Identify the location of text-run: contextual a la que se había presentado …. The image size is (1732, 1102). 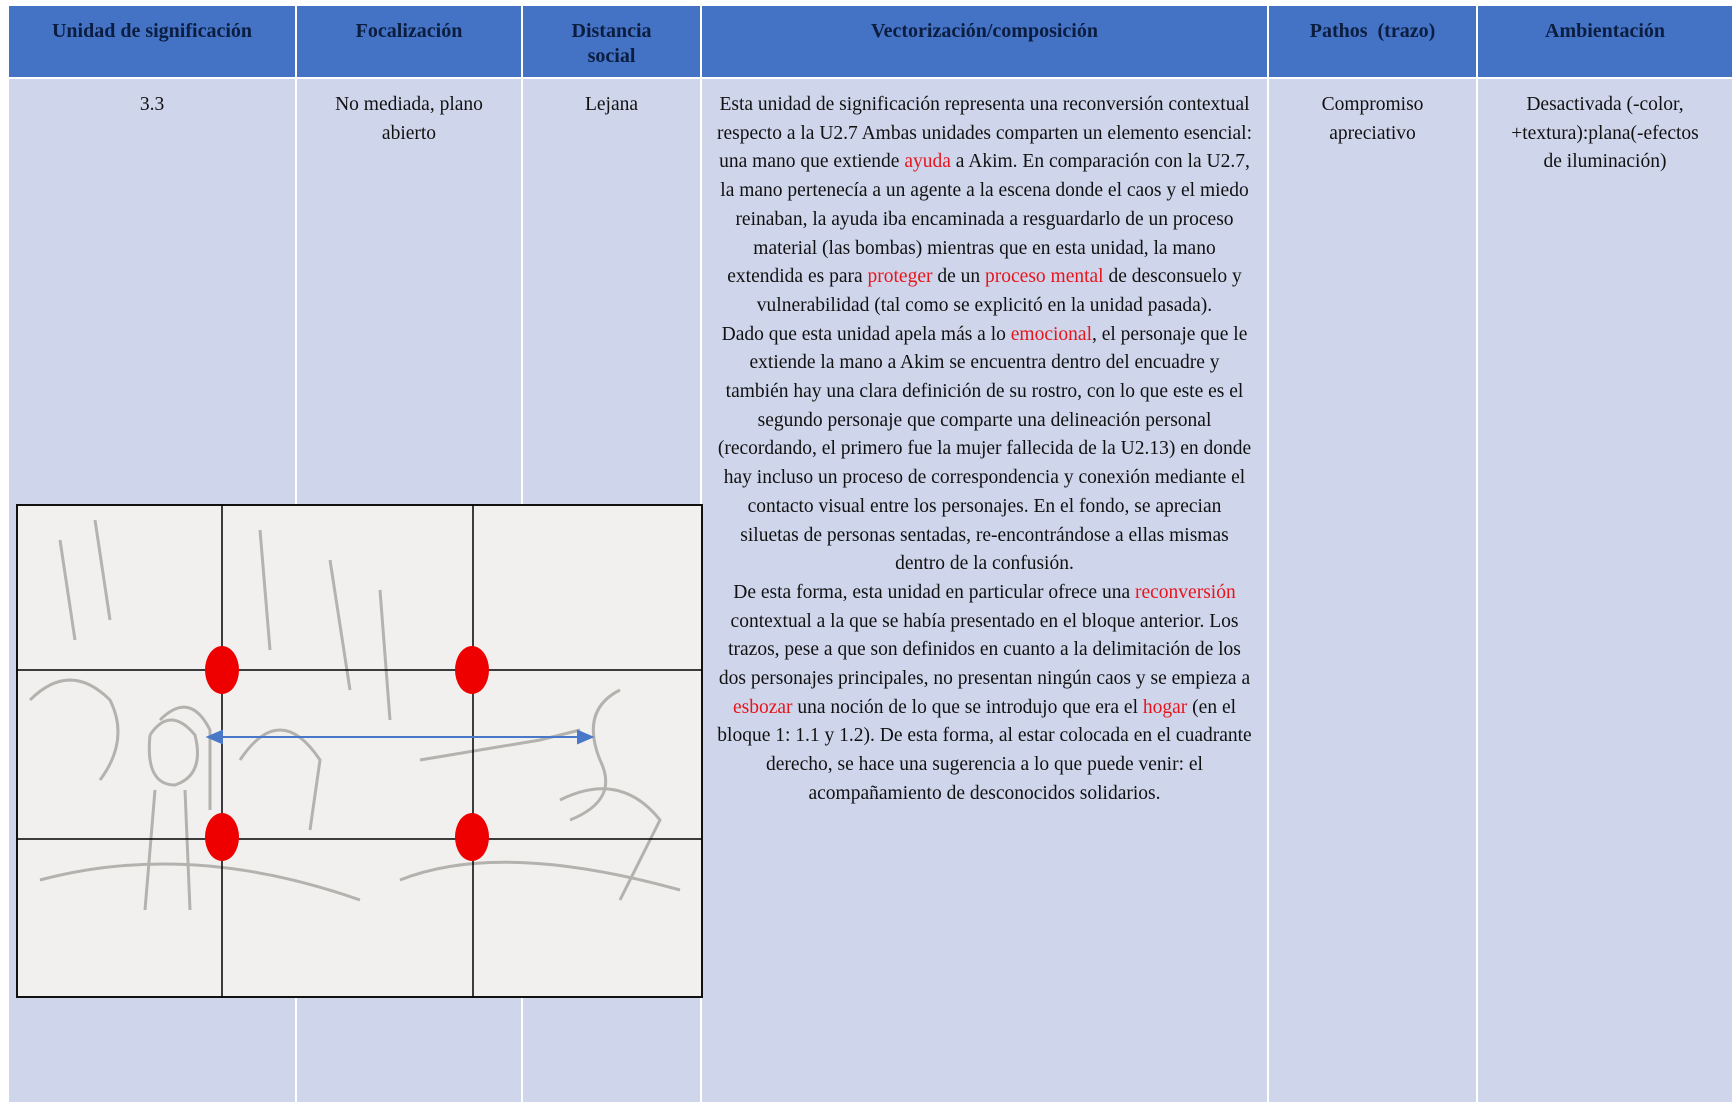
(984, 650).